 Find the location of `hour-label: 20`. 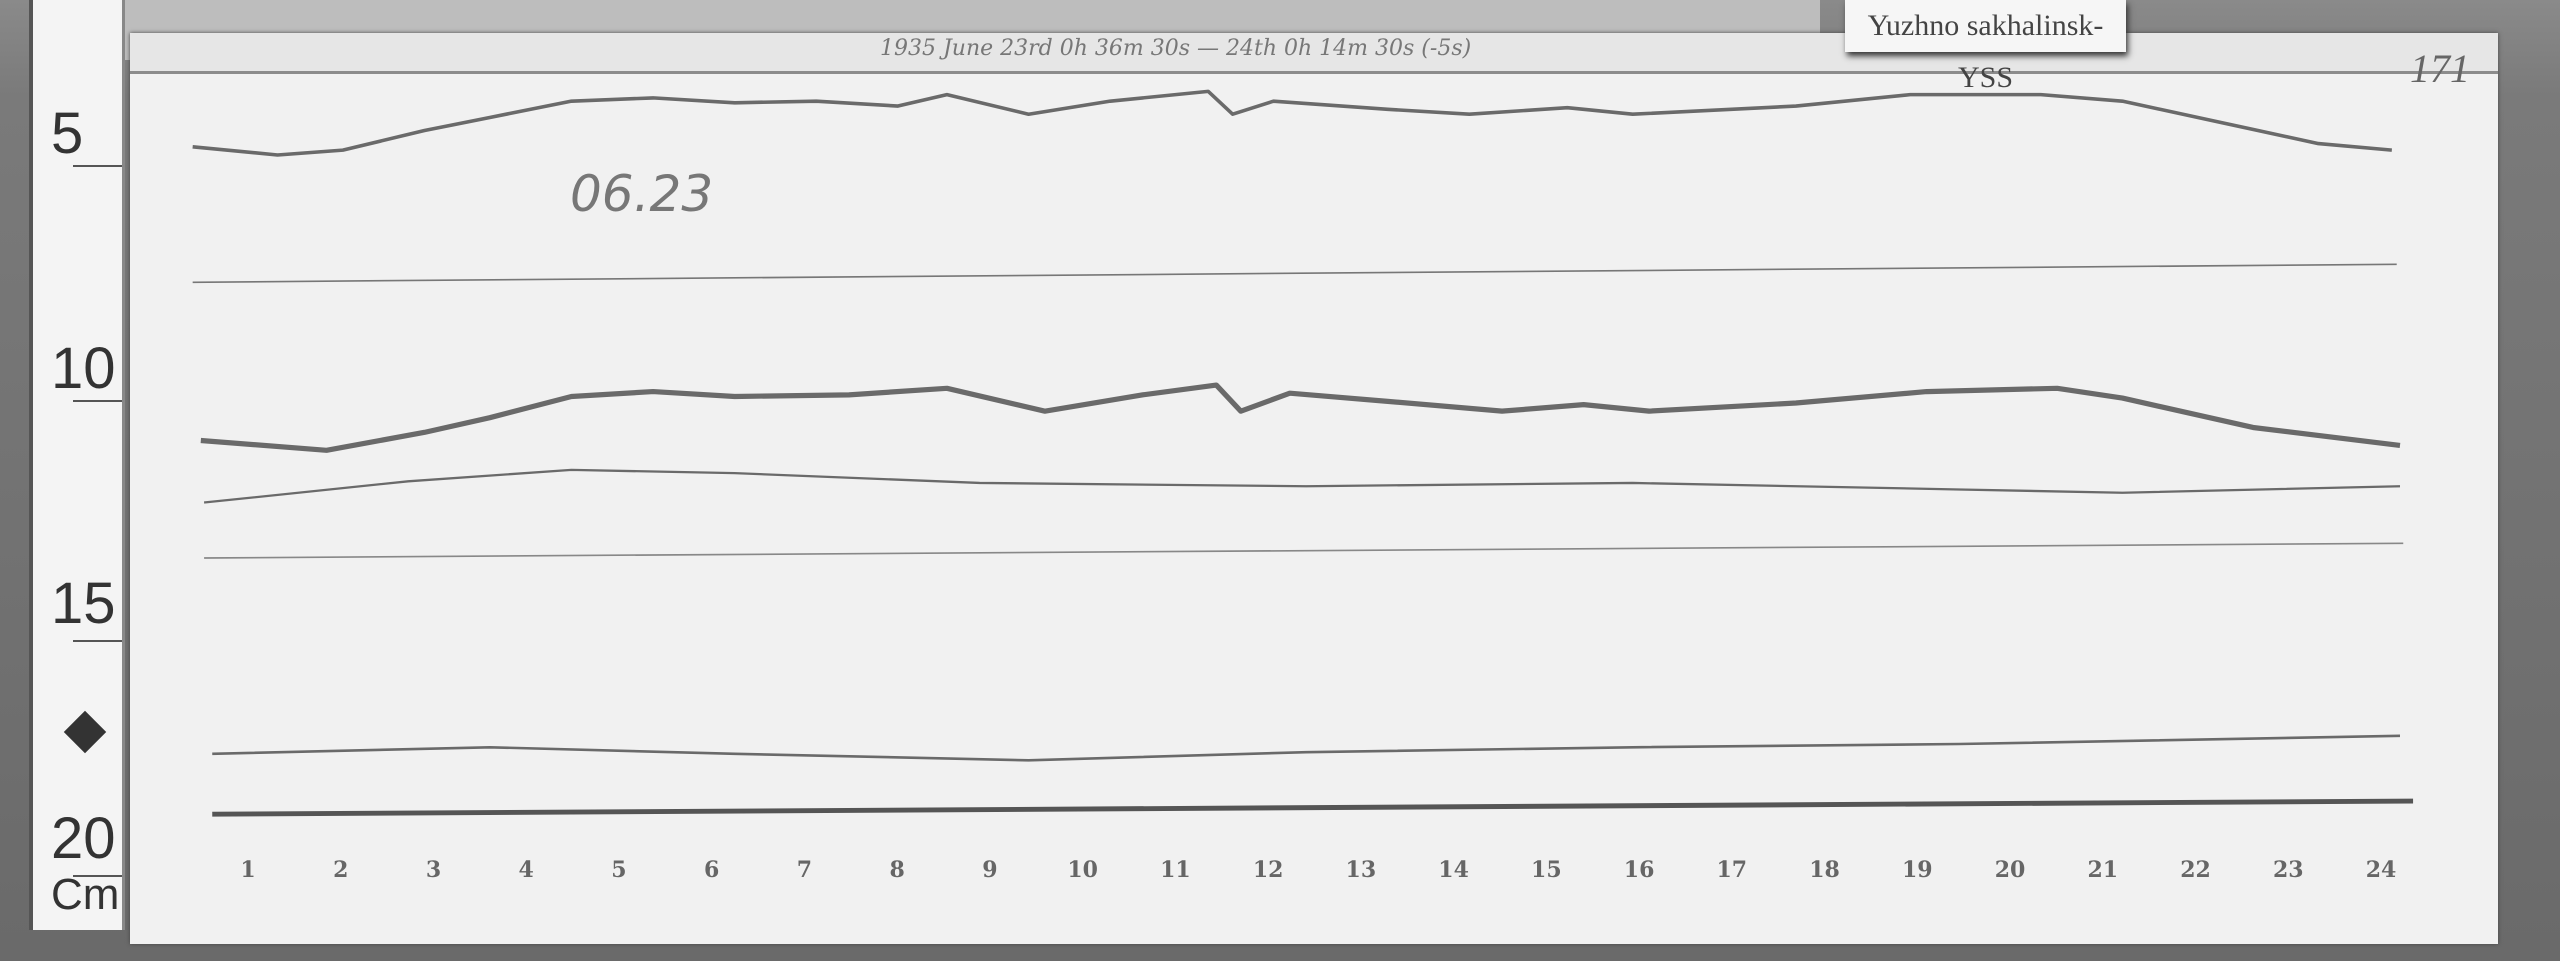

hour-label: 20 is located at coordinates (2010, 870).